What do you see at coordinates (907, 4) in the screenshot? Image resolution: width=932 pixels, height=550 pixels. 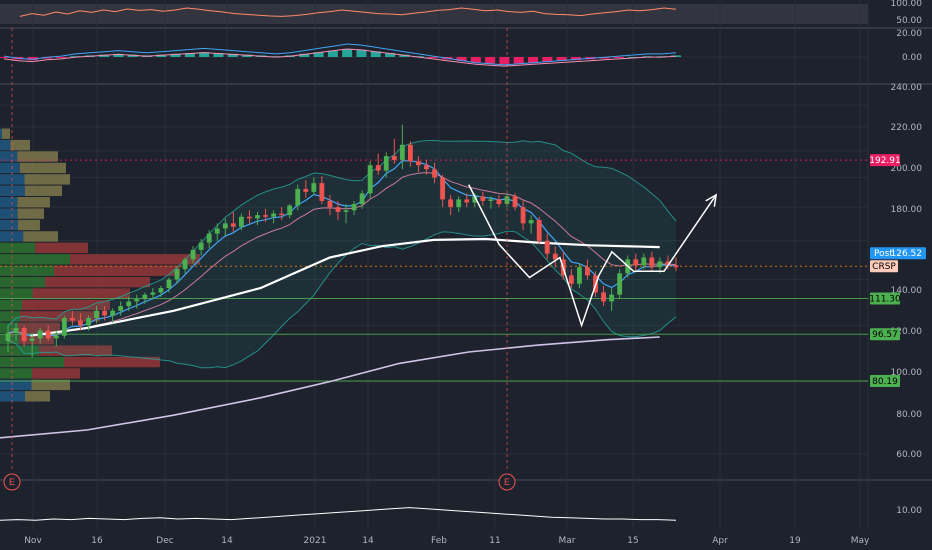 I see `oscillator-tick-label: 100.00` at bounding box center [907, 4].